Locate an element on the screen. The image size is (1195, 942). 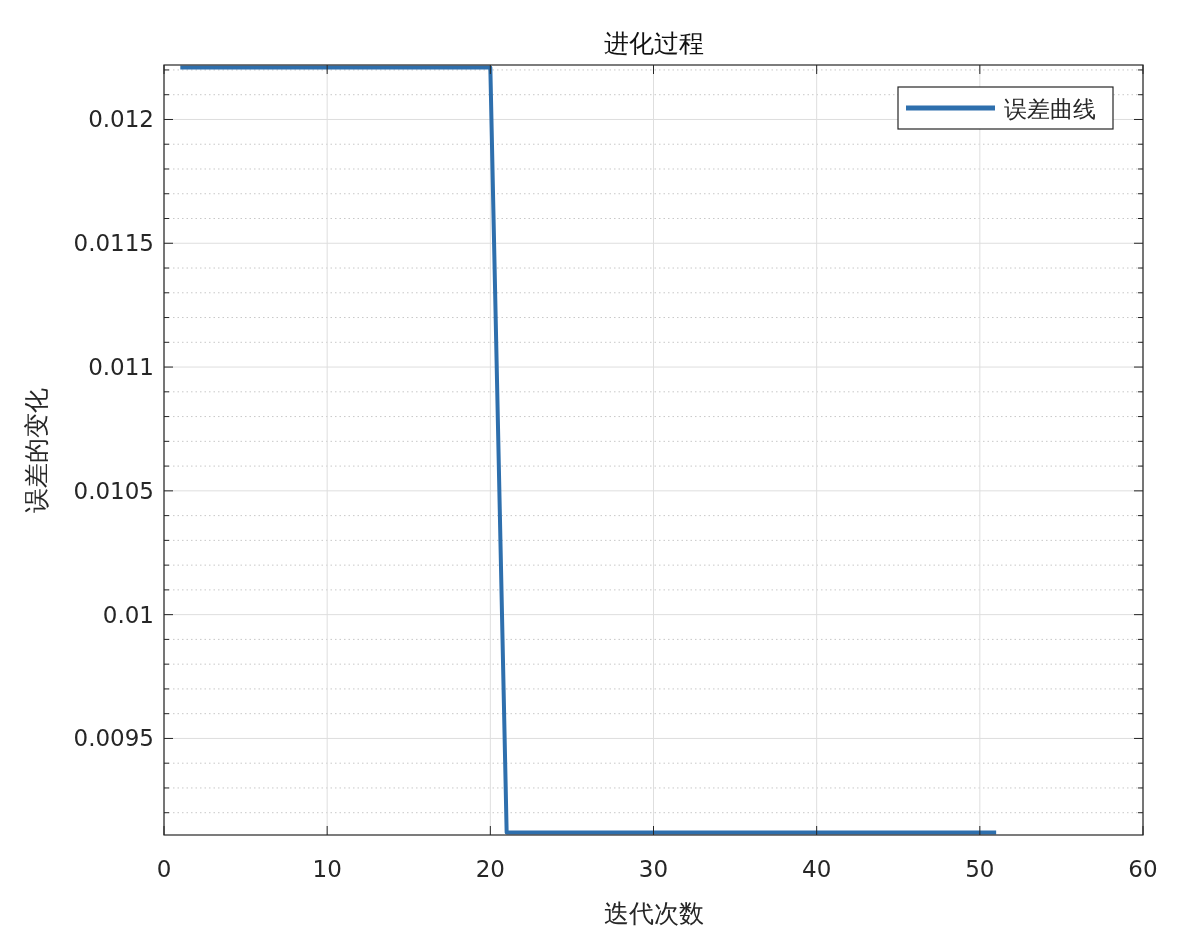
x-axis-title: 迭代次数 is located at coordinates (653, 913).